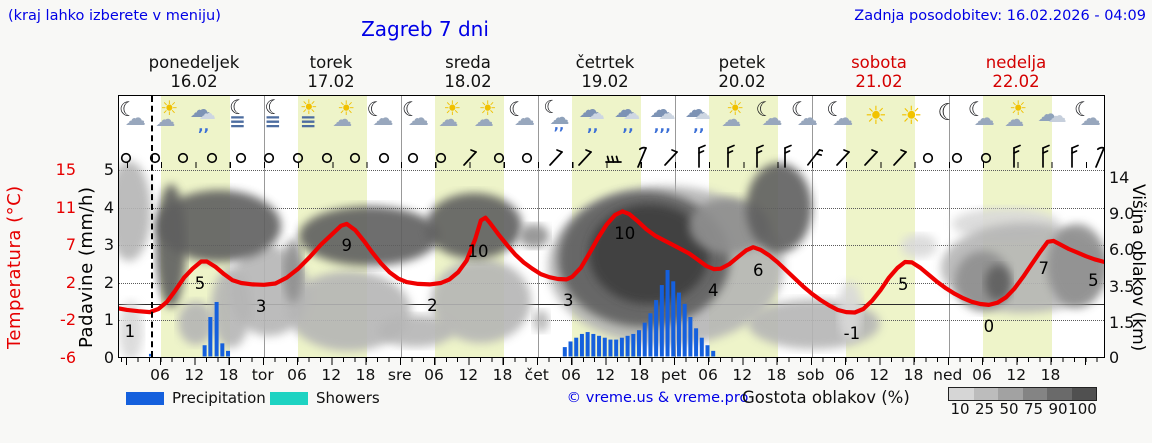  I want to click on temperature-value-label: 3, so click(568, 300).